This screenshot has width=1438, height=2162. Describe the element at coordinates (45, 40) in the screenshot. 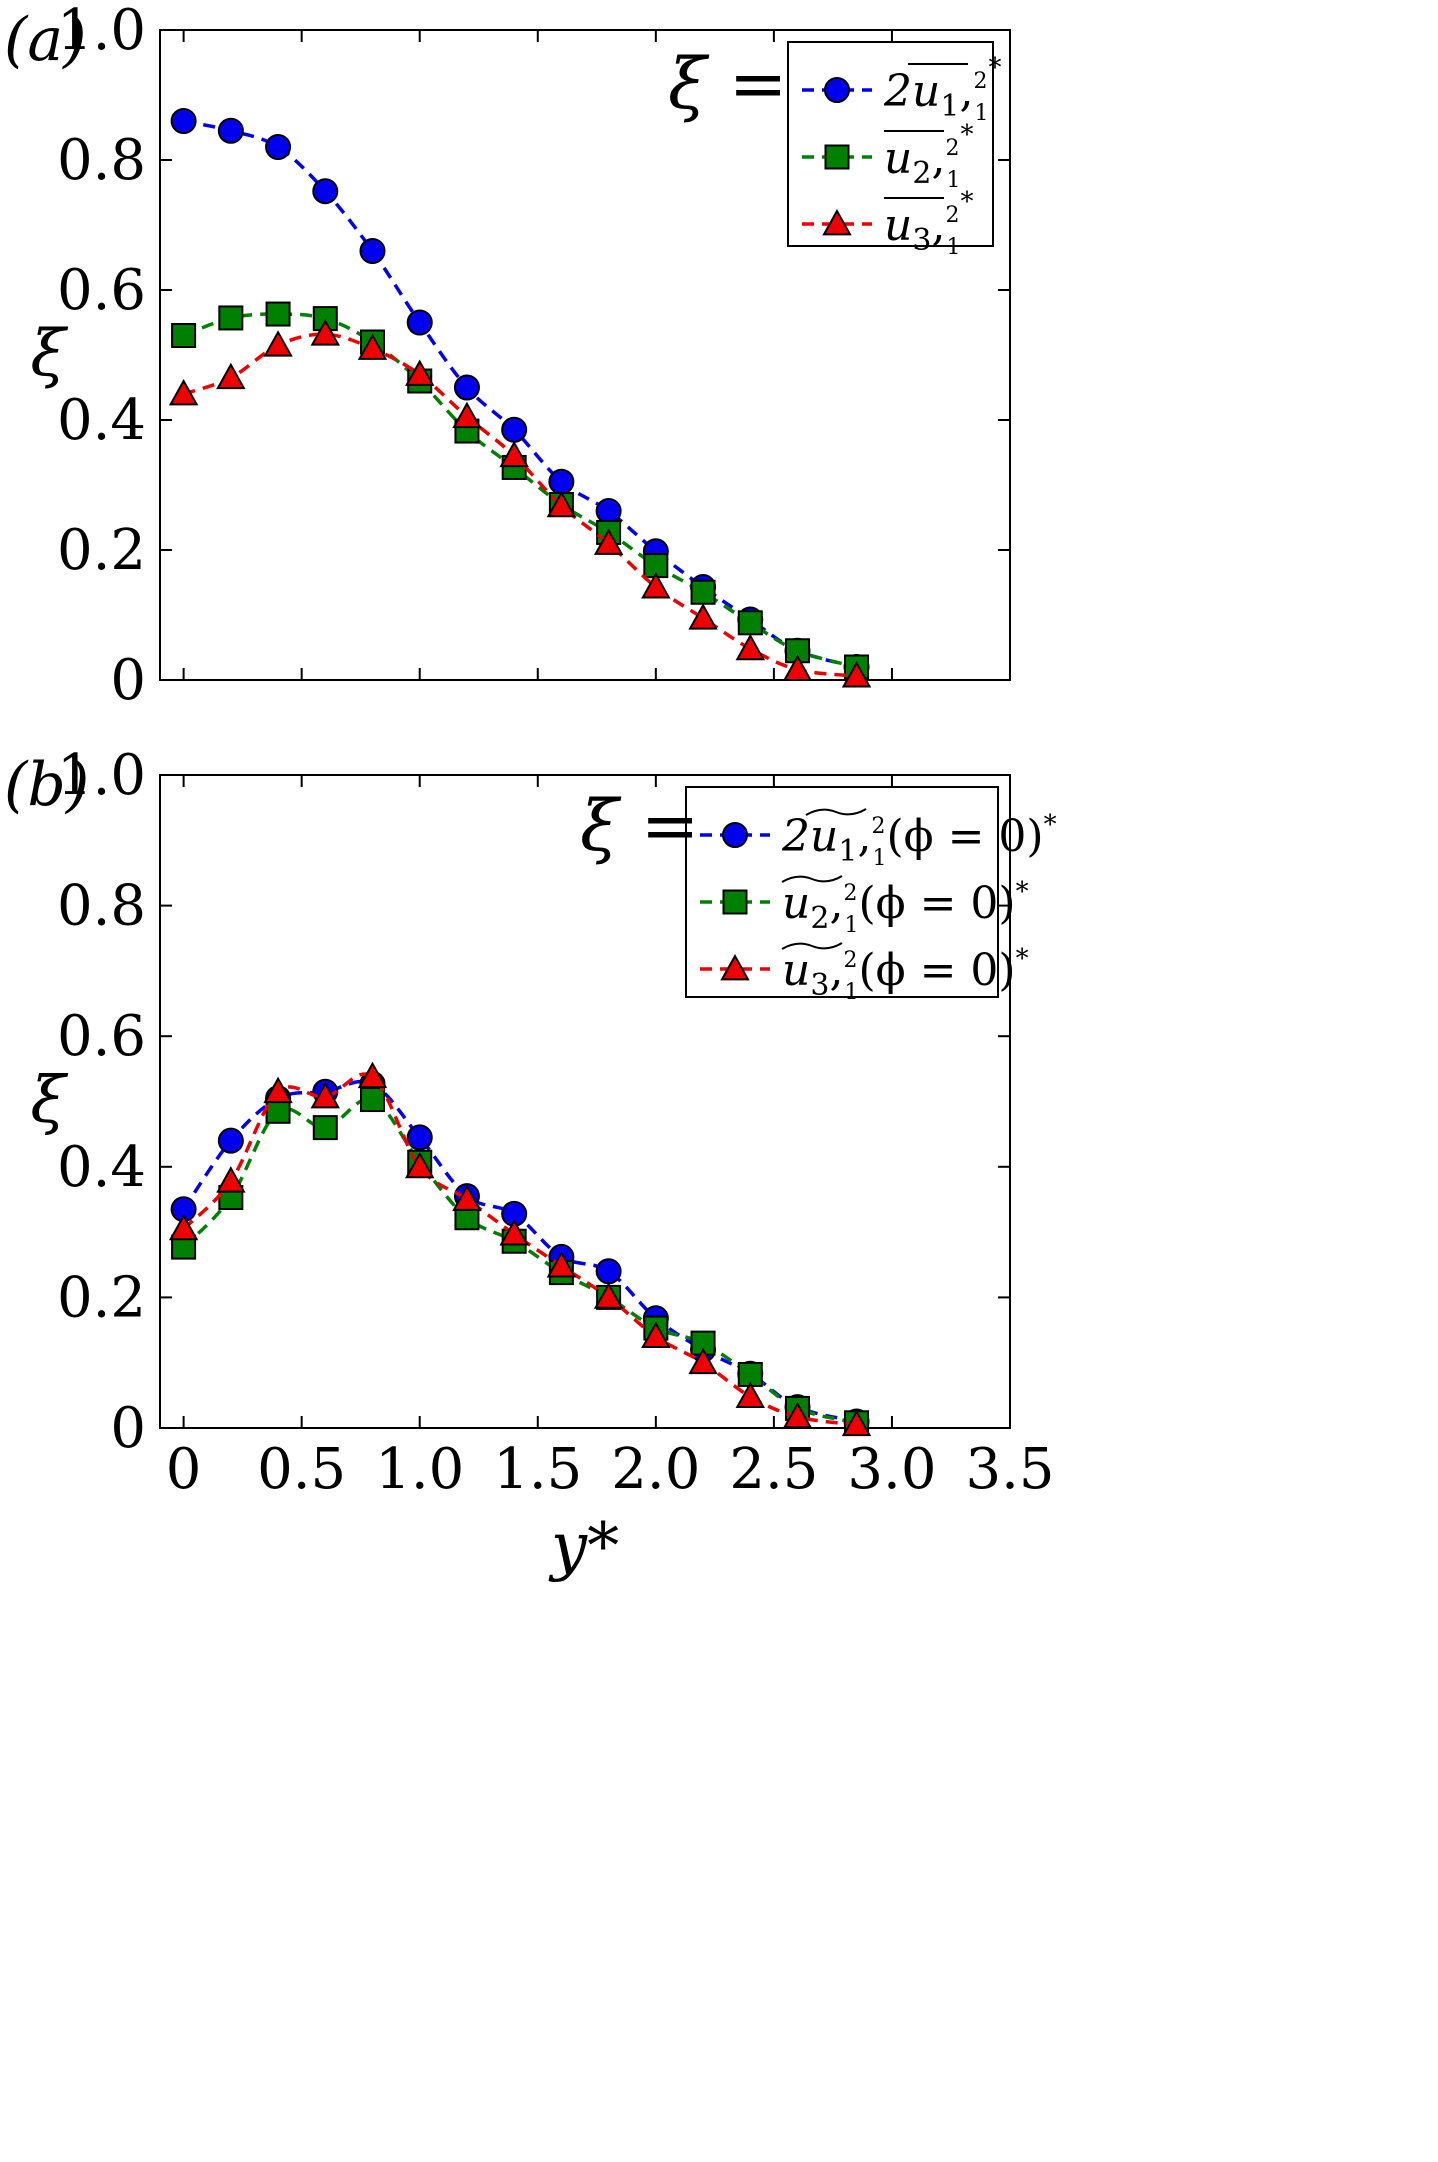

I see `panel-label: (a)` at that location.